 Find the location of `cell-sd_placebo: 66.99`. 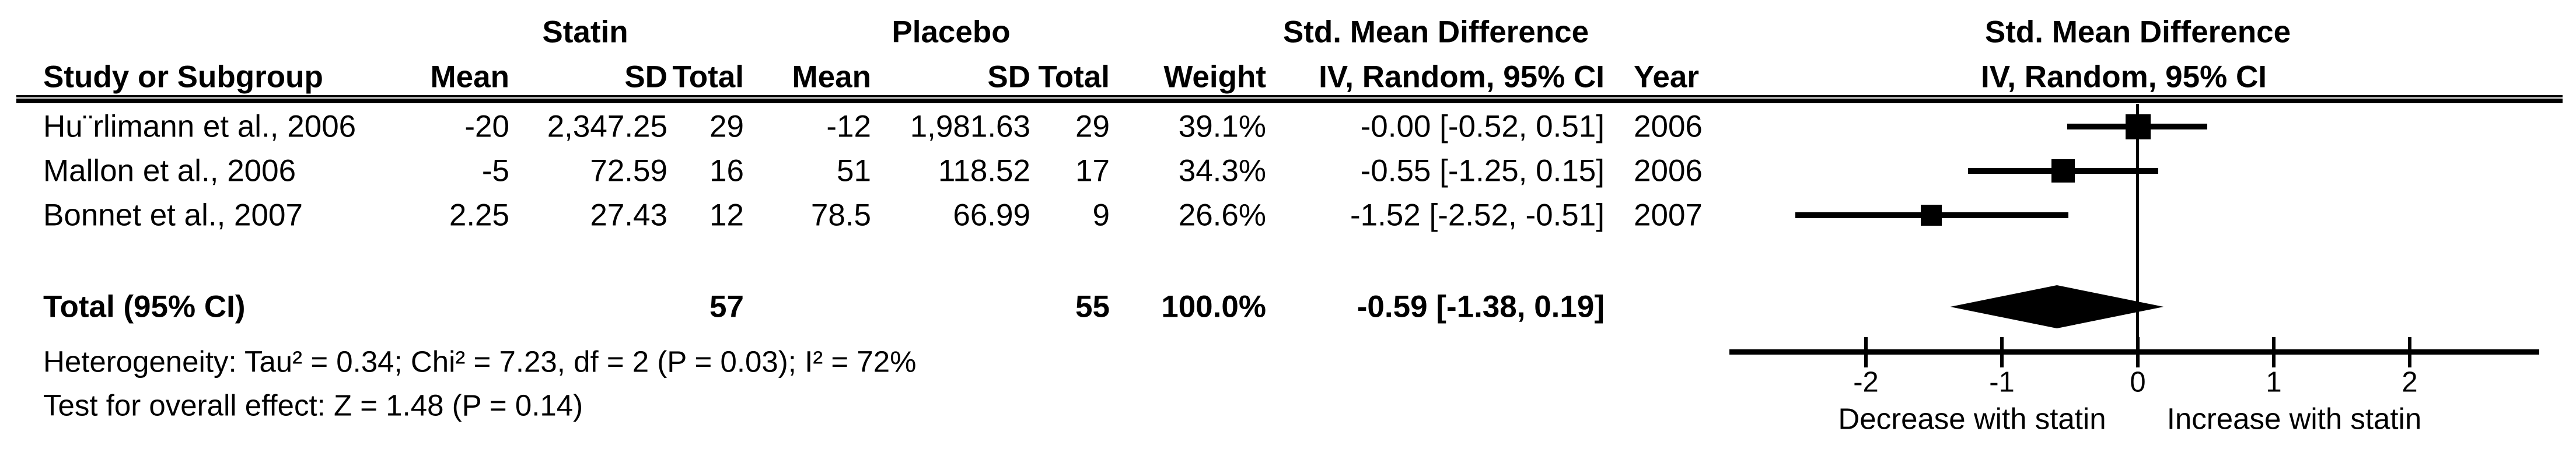

cell-sd_placebo: 66.99 is located at coordinates (991, 215).